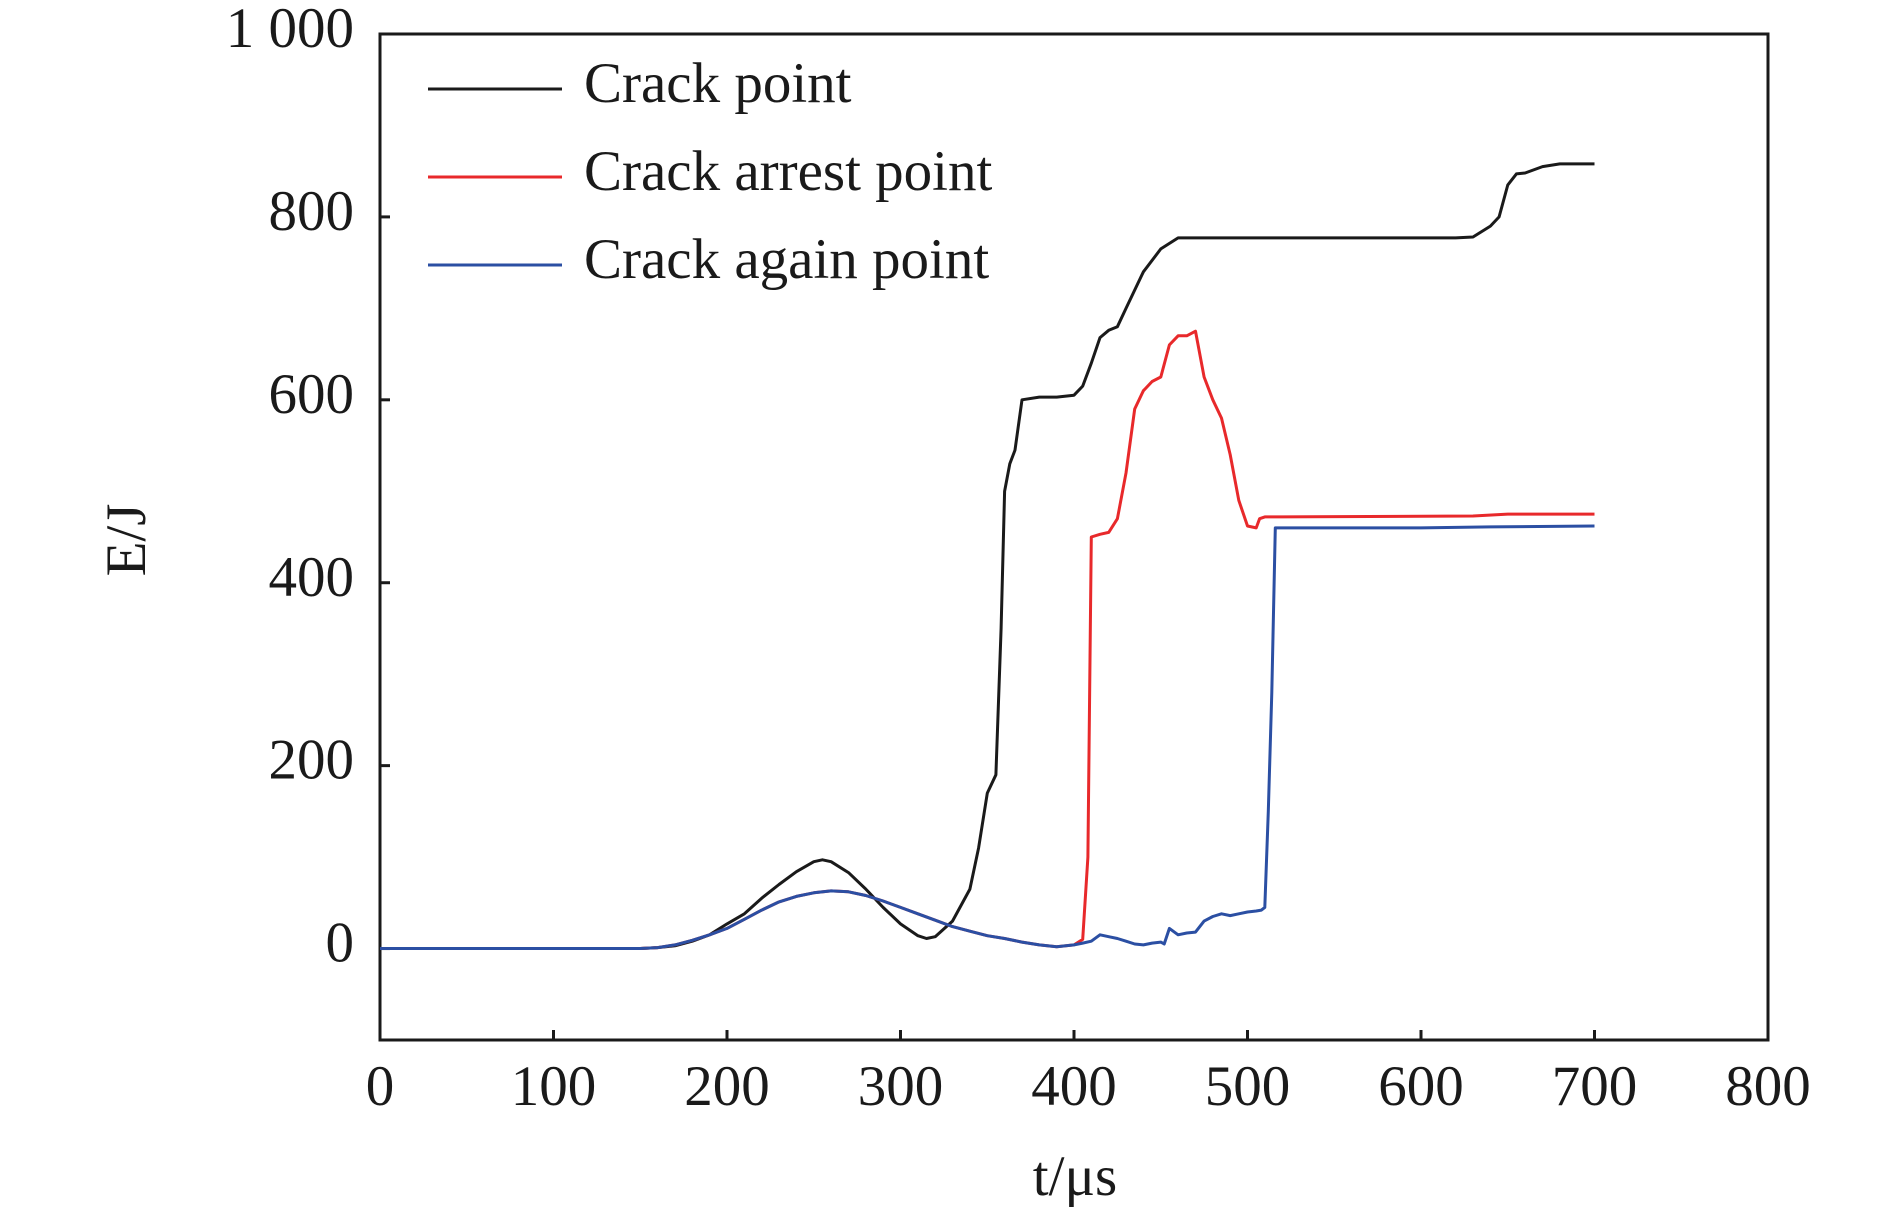  What do you see at coordinates (901, 1086) in the screenshot?
I see `x-tick-label: 300` at bounding box center [901, 1086].